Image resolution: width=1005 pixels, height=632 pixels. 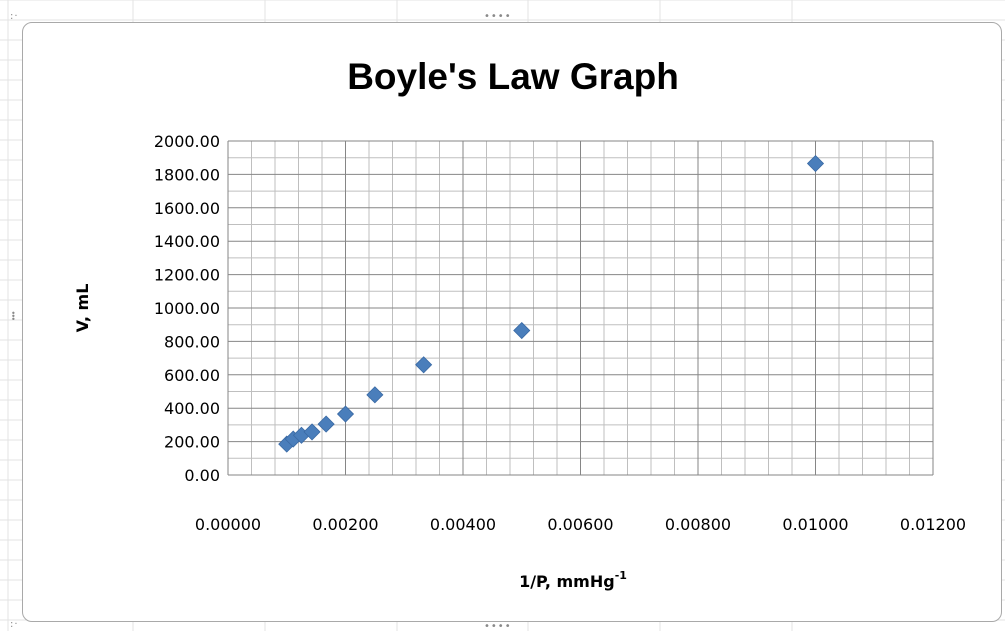 What do you see at coordinates (345, 524) in the screenshot?
I see `x-tick-label: 0.00200` at bounding box center [345, 524].